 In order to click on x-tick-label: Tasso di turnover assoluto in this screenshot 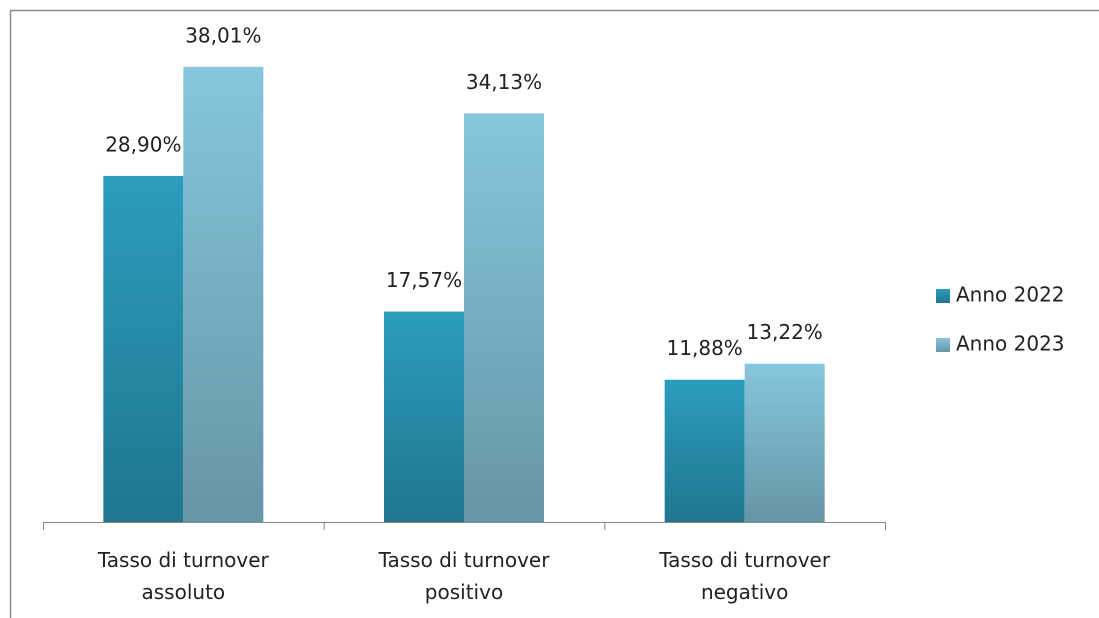, I will do `click(183, 576)`.